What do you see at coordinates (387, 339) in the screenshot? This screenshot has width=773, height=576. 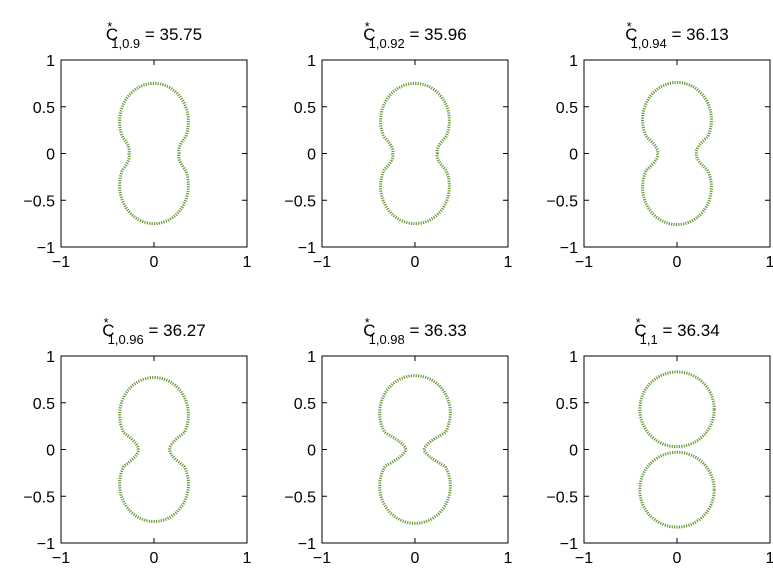 I see `title-sub: 1,0.98` at bounding box center [387, 339].